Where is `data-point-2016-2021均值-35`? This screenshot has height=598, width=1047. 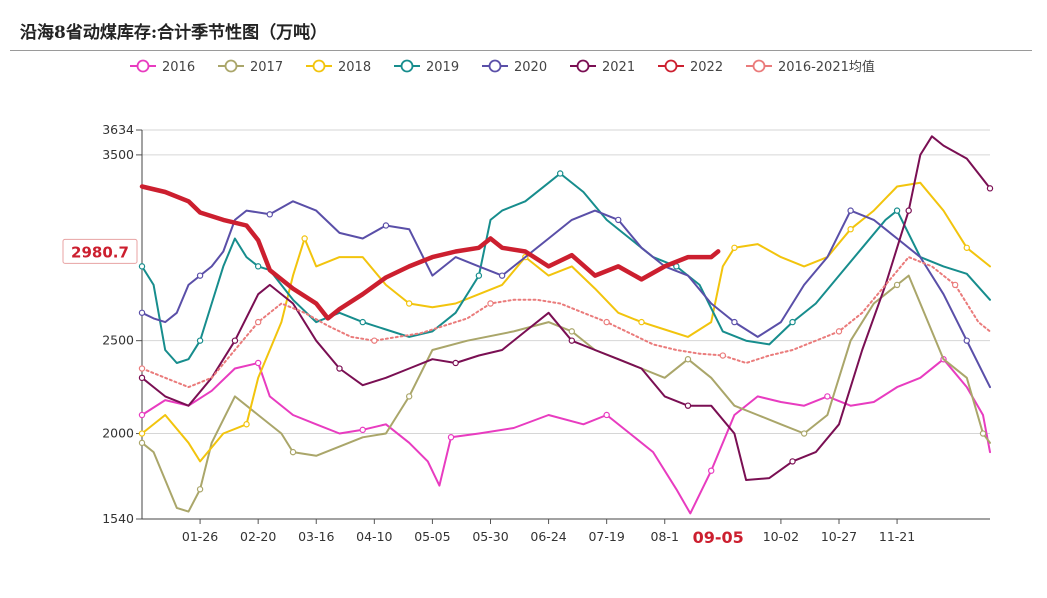 data-point-2016-2021均值-35 is located at coordinates (955, 285).